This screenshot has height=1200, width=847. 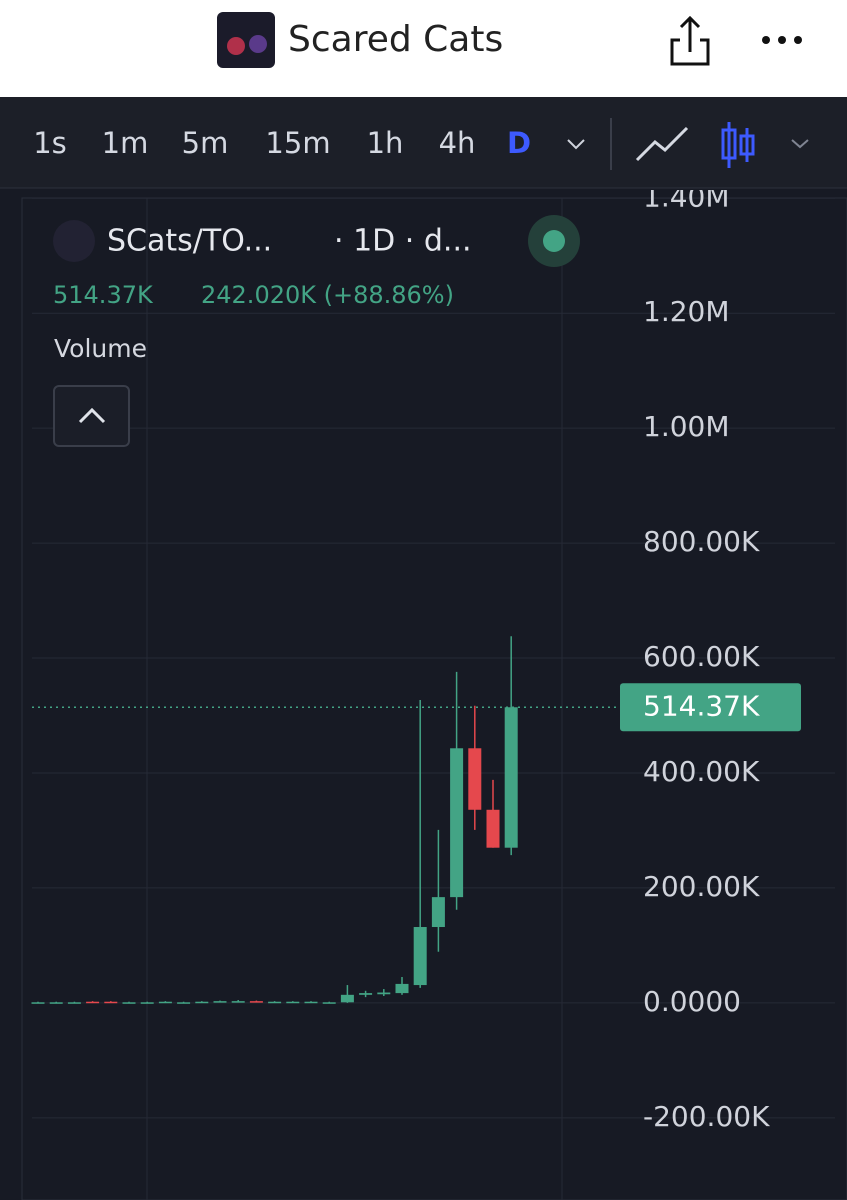 What do you see at coordinates (125, 143) in the screenshot?
I see `interval-button: 1m` at bounding box center [125, 143].